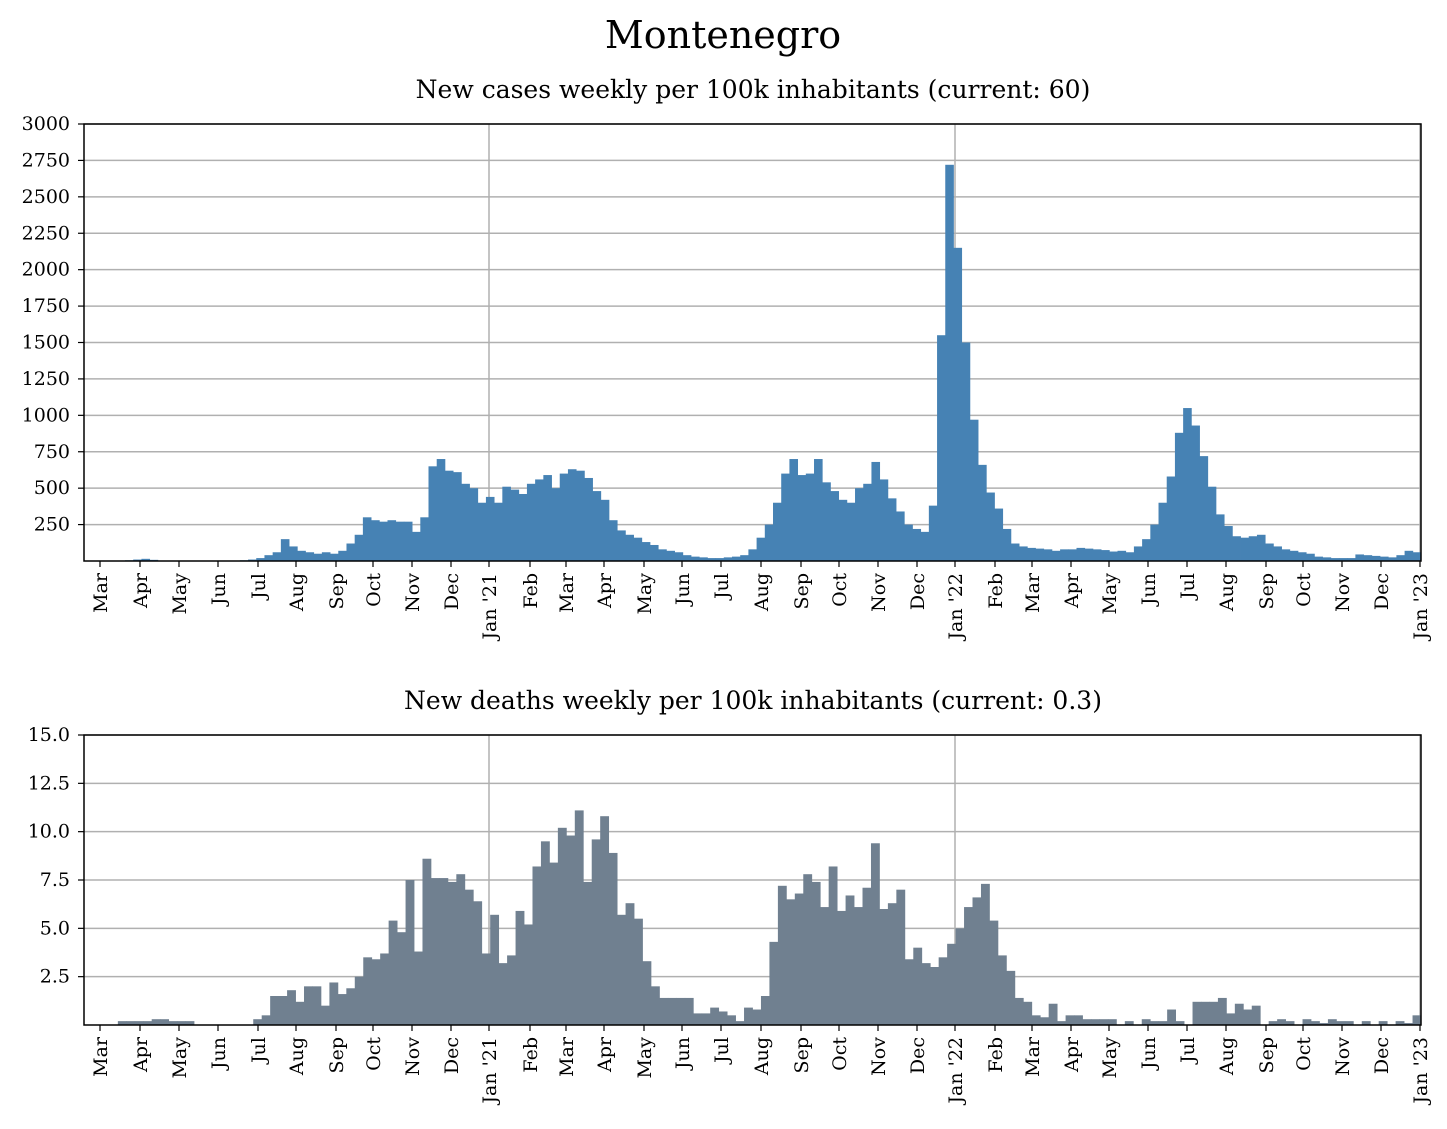  I want to click on deaths-xtick-label: Mar, so click(567, 1056).